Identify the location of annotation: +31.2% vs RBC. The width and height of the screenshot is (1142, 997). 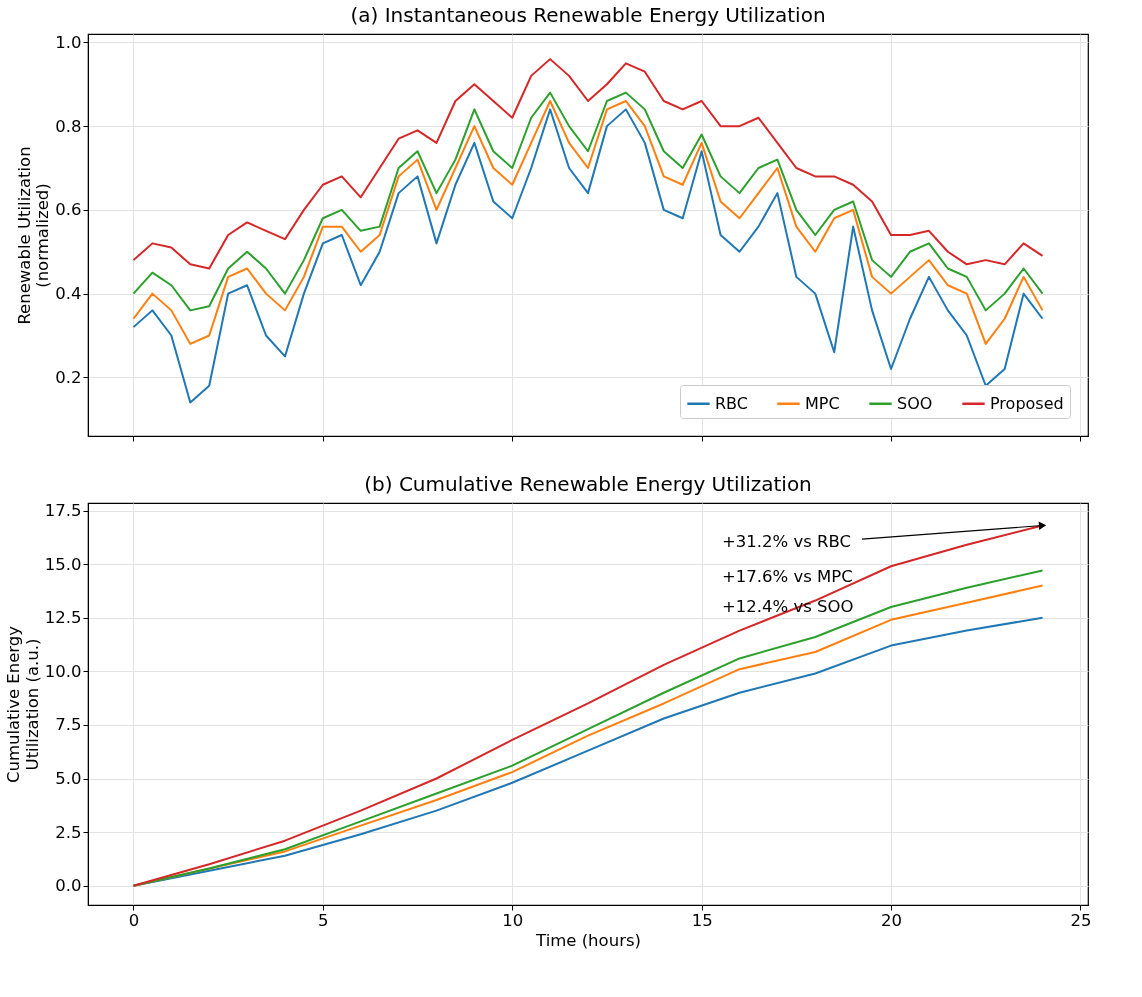
(787, 541).